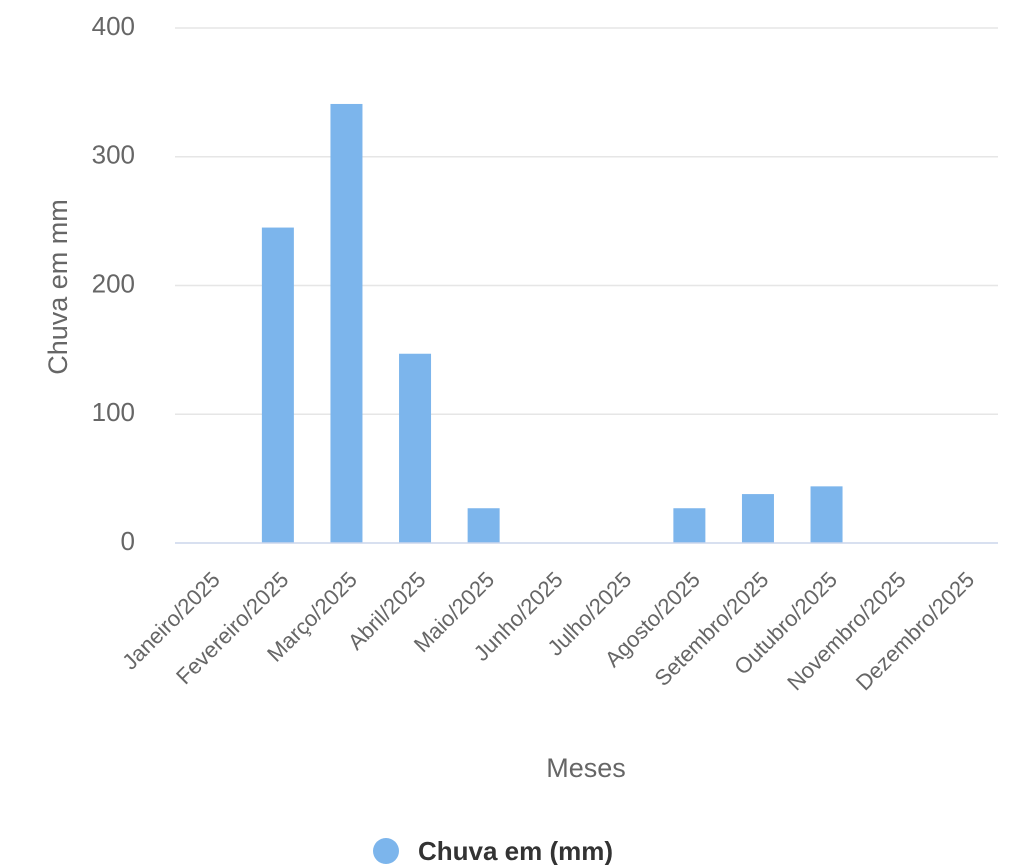 The image size is (1009, 865). What do you see at coordinates (346, 323) in the screenshot?
I see `bar-mar-o-2025` at bounding box center [346, 323].